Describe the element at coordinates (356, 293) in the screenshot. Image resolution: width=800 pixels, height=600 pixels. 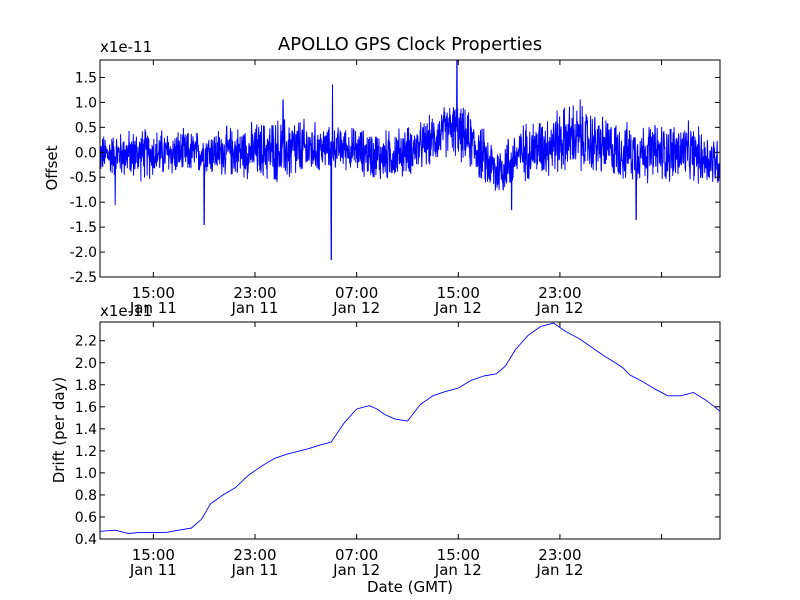
I see `offset-x-tick-time: 07:00` at that location.